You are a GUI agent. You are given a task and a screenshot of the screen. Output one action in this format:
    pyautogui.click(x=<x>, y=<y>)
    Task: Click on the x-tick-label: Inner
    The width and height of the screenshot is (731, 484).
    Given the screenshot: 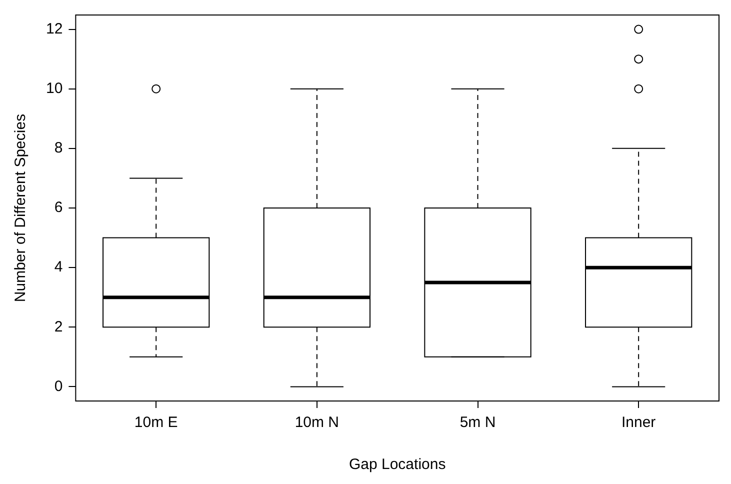 What is the action you would take?
    pyautogui.click(x=638, y=423)
    